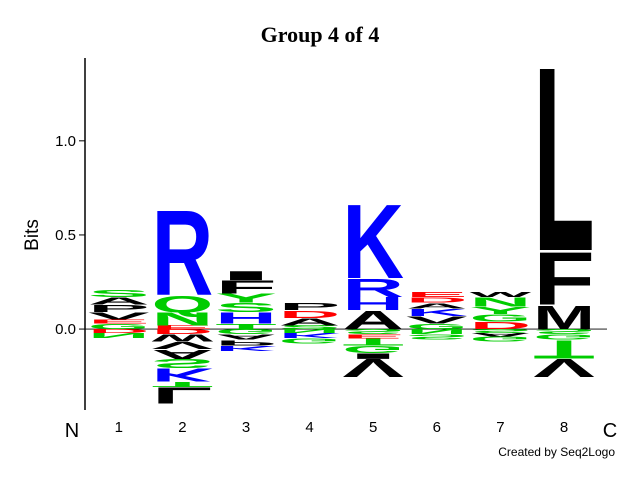 Image resolution: width=640 pixels, height=480 pixels. I want to click on logo-letter-group: I, so click(373, 356).